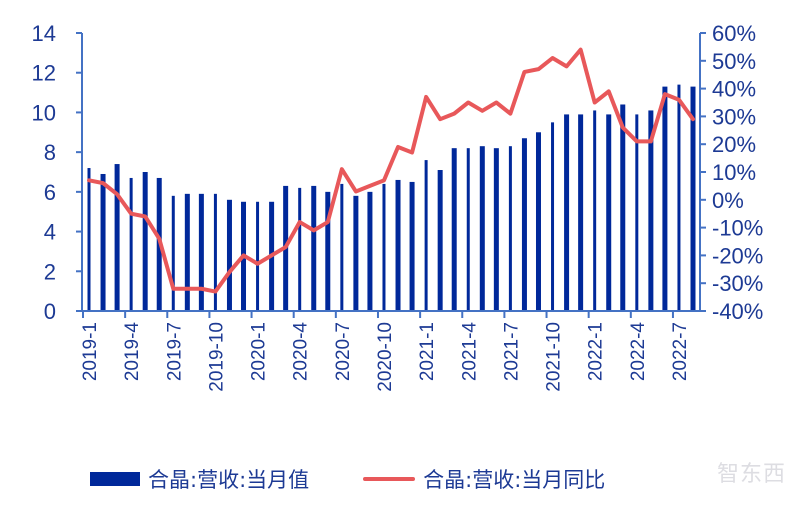  What do you see at coordinates (427, 351) in the screenshot?
I see `x-tick-label: 2021-1` at bounding box center [427, 351].